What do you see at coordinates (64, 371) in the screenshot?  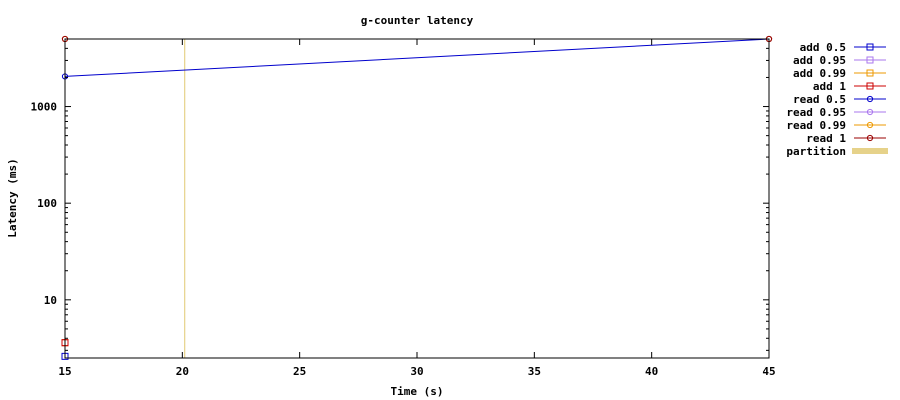 I see `x-tick-label: 15` at bounding box center [64, 371].